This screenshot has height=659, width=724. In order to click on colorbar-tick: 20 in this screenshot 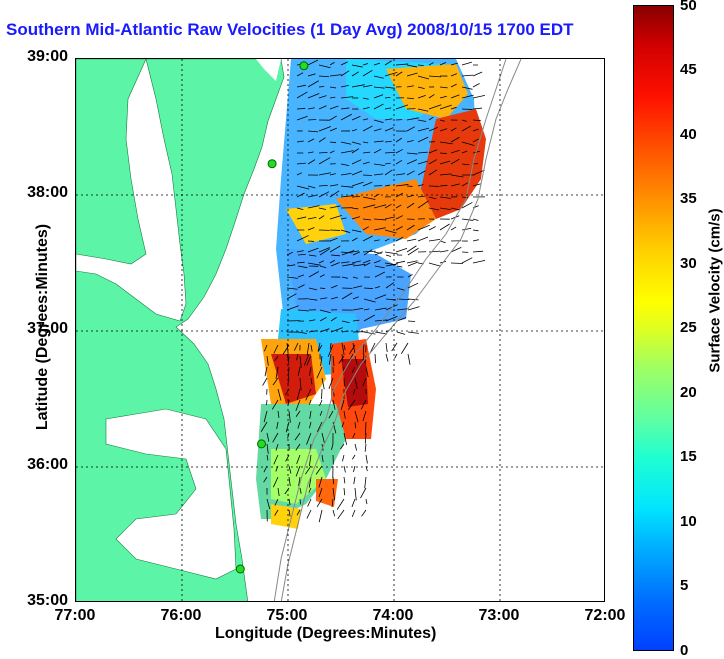, I will do `click(688, 392)`.